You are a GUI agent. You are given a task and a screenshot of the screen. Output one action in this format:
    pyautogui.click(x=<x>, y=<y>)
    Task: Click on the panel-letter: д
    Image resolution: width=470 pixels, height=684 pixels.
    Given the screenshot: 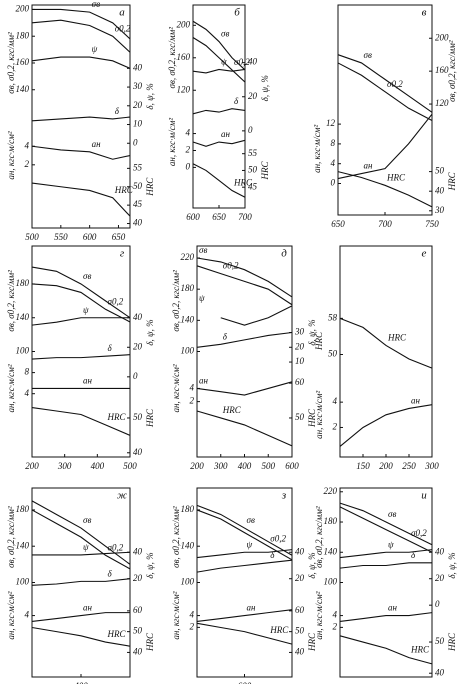 What is the action you would take?
    pyautogui.click(x=284, y=254)
    